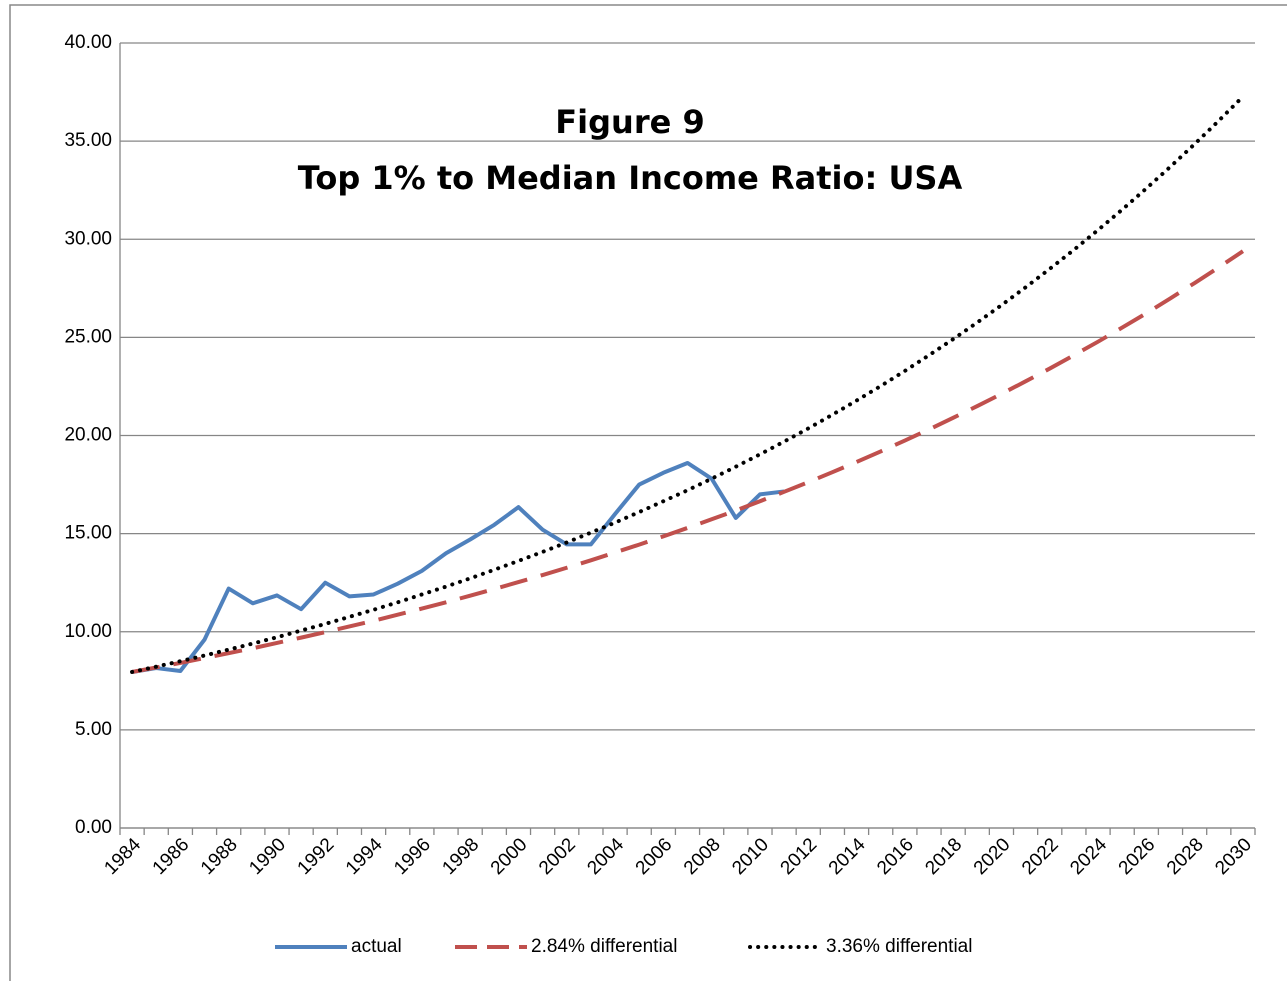 The height and width of the screenshot is (981, 1287). What do you see at coordinates (605, 856) in the screenshot?
I see `x-tick-label: 2004` at bounding box center [605, 856].